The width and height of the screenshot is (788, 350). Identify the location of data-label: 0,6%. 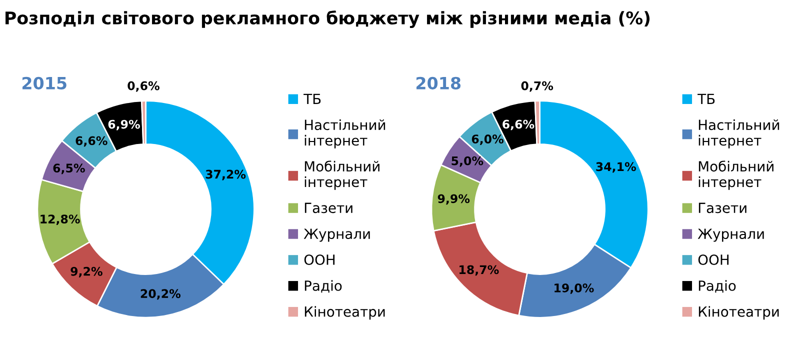
(144, 86).